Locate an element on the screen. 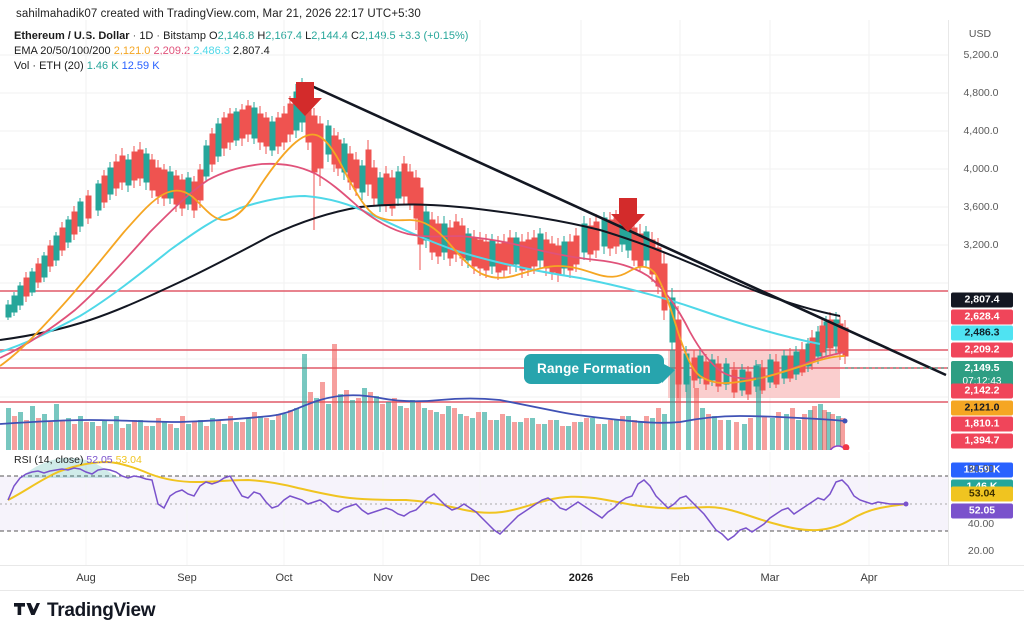 The height and width of the screenshot is (640, 1024). time-label: Sep is located at coordinates (187, 578).